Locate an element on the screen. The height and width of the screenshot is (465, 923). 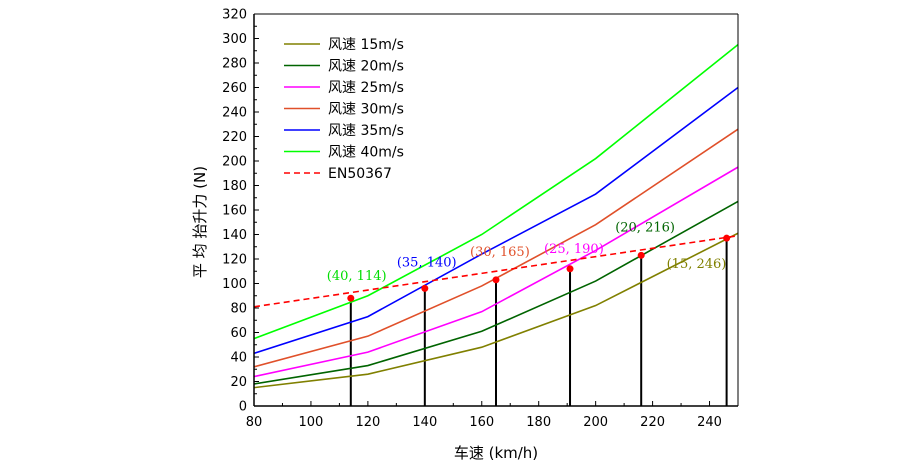
x-tick-label-1: 100 is located at coordinates (311, 422).